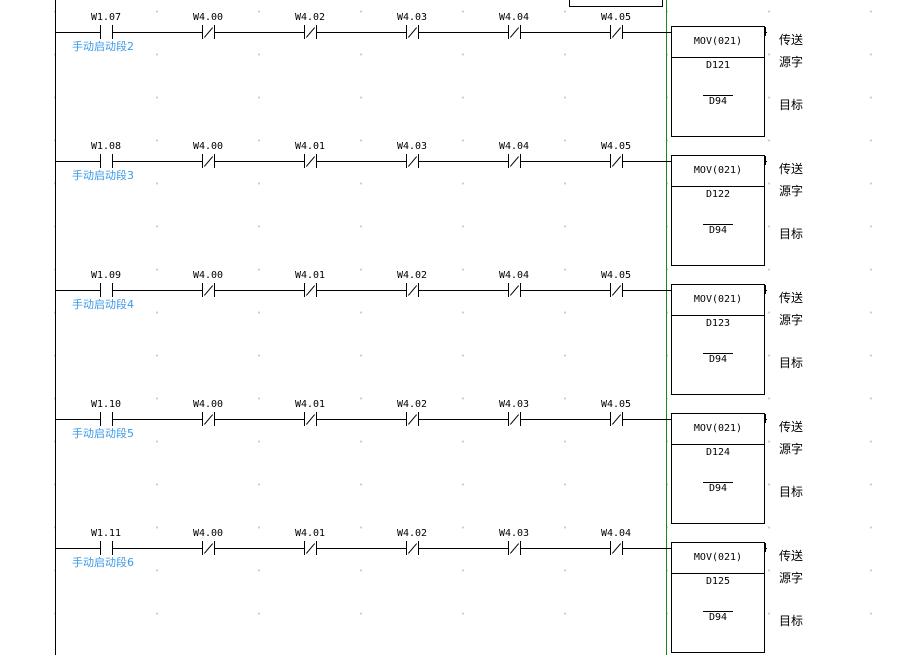 Image resolution: width=921 pixels, height=655 pixels. What do you see at coordinates (103, 562) in the screenshot?
I see `contact-comment: 手动启动段6` at bounding box center [103, 562].